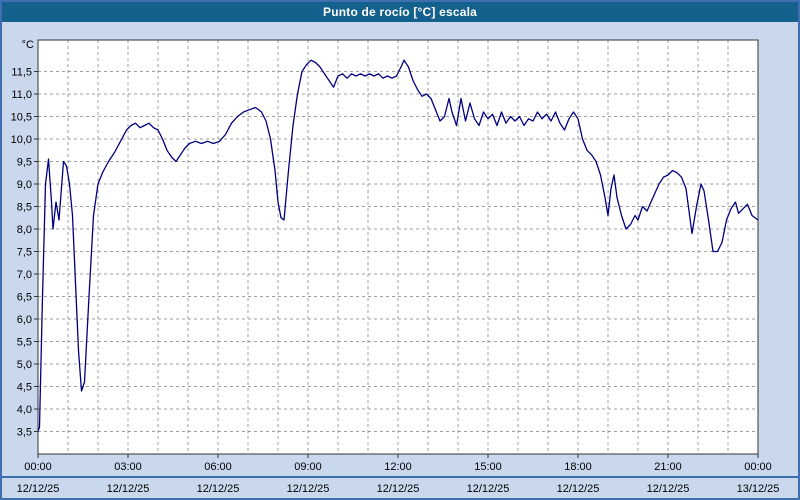 The width and height of the screenshot is (800, 500). I want to click on chart-title: Punto de rocío [°C] escala, so click(400, 12).